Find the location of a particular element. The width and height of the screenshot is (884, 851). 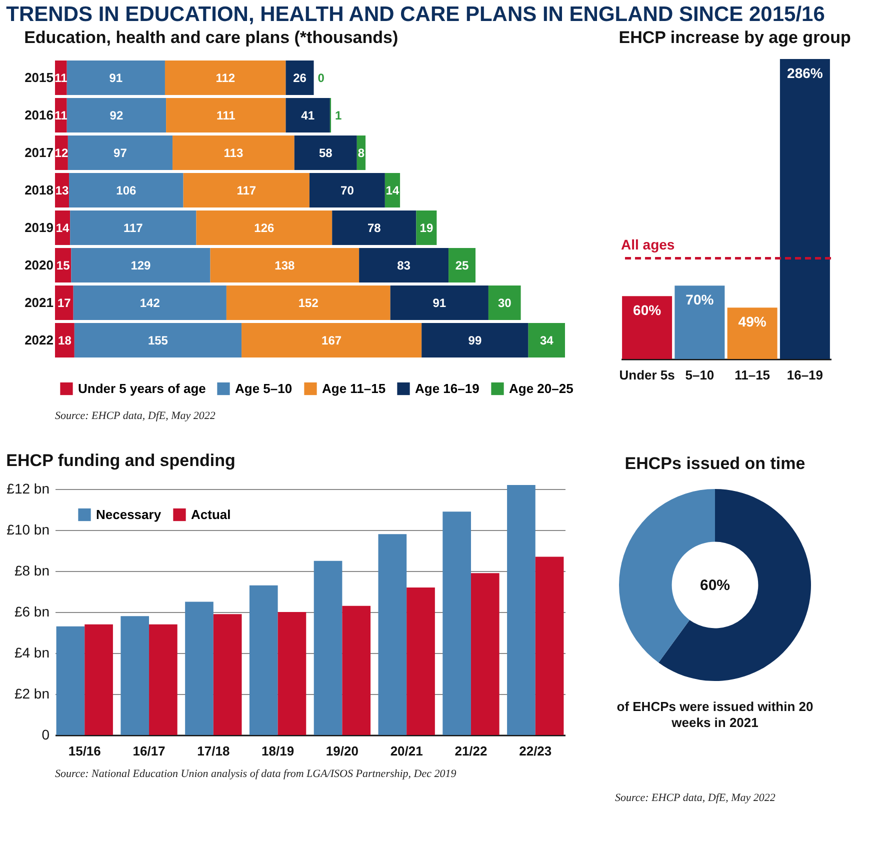

data-label: 129 is located at coordinates (141, 265).